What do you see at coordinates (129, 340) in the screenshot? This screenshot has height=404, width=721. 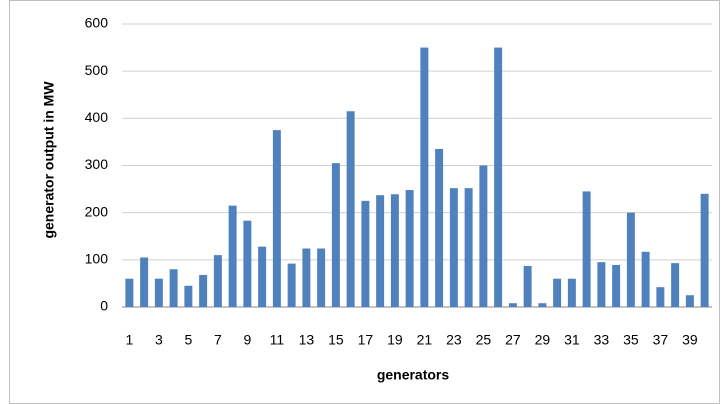 I see `x-tick-label: 1` at bounding box center [129, 340].